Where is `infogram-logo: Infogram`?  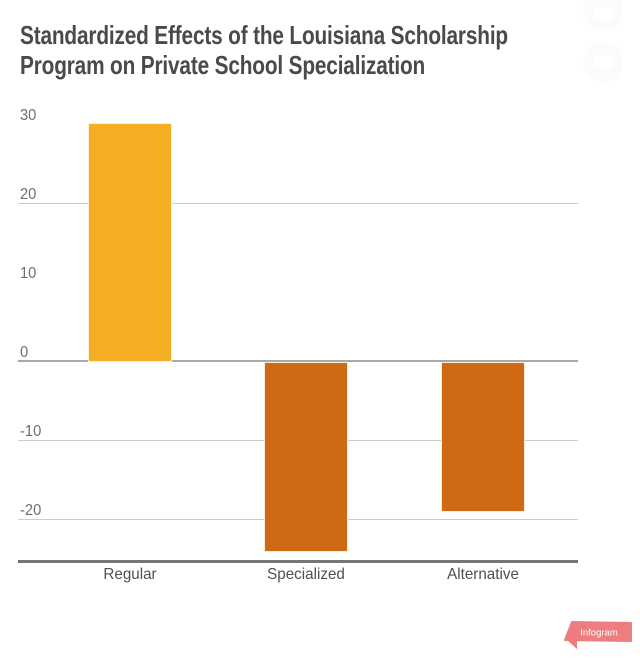
infogram-logo: Infogram is located at coordinates (598, 635).